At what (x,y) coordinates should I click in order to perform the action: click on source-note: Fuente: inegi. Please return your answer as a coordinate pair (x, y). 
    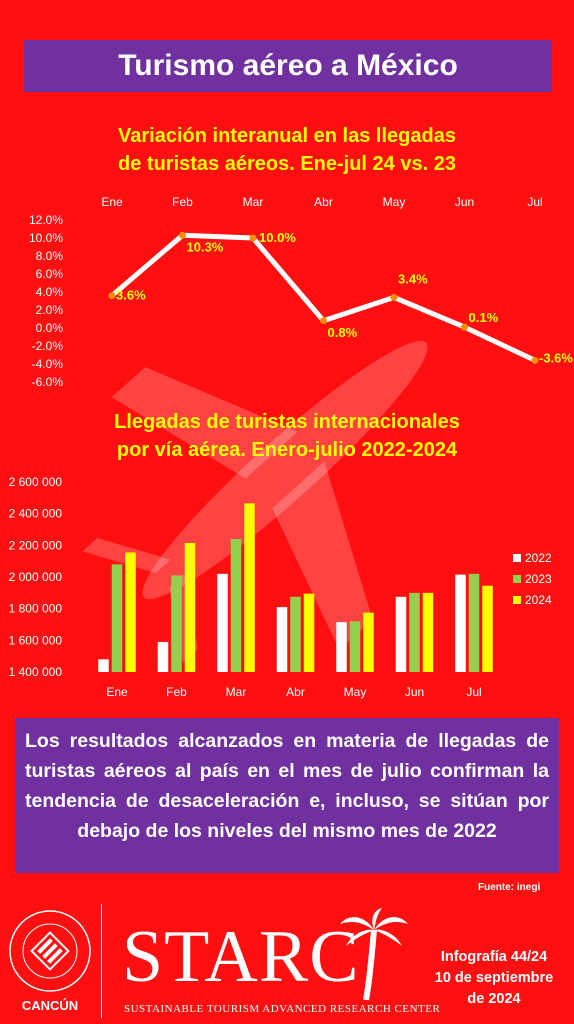
    Looking at the image, I should click on (509, 887).